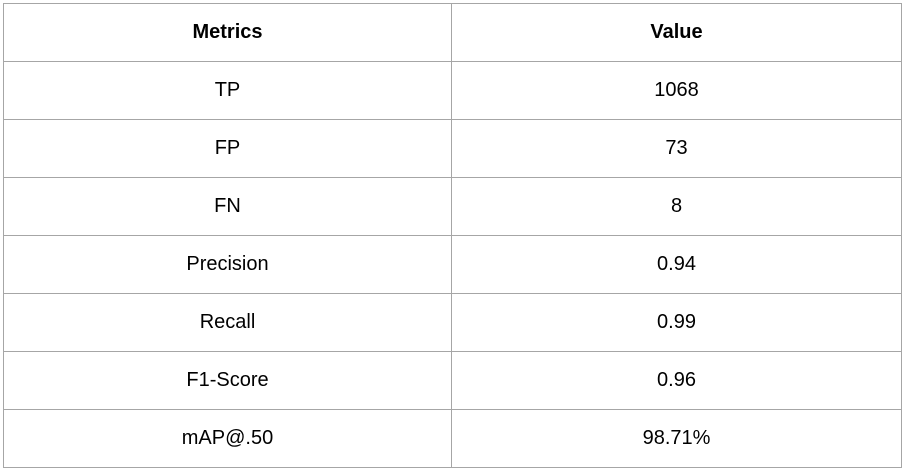 This screenshot has width=904, height=469. Describe the element at coordinates (676, 148) in the screenshot. I see `metric-value-cell: 73` at that location.